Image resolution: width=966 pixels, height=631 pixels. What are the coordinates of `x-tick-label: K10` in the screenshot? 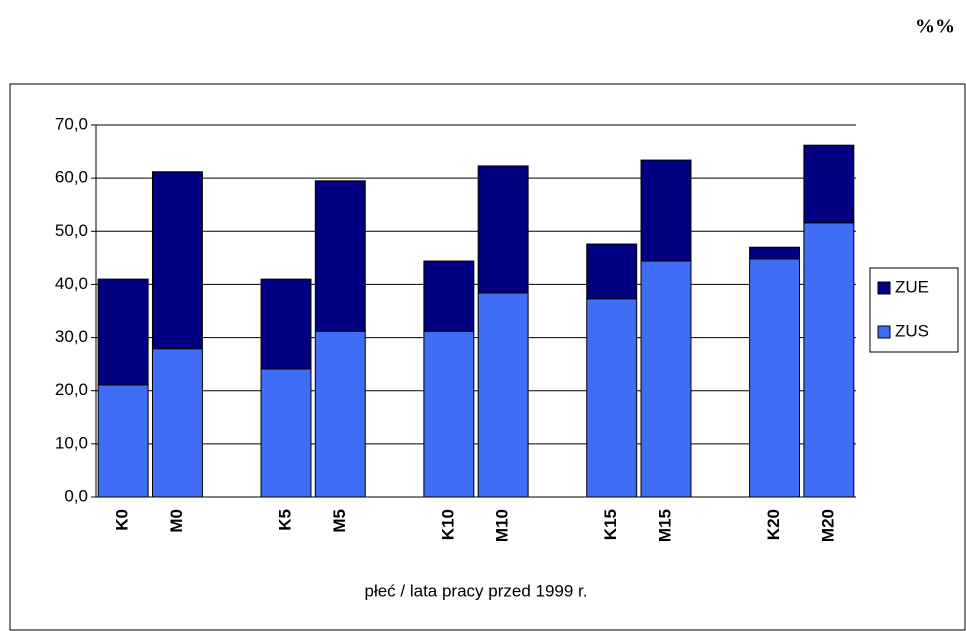 It's located at (447, 524).